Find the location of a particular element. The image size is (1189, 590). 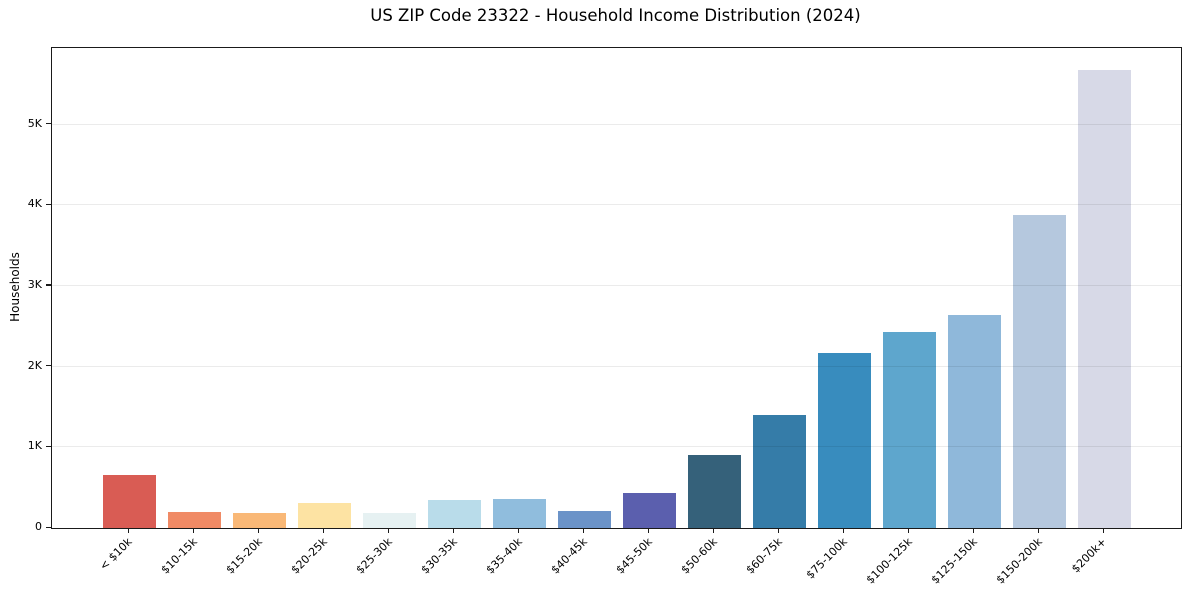

x-tick-label-200k+: $200k+ is located at coordinates (1089, 555).